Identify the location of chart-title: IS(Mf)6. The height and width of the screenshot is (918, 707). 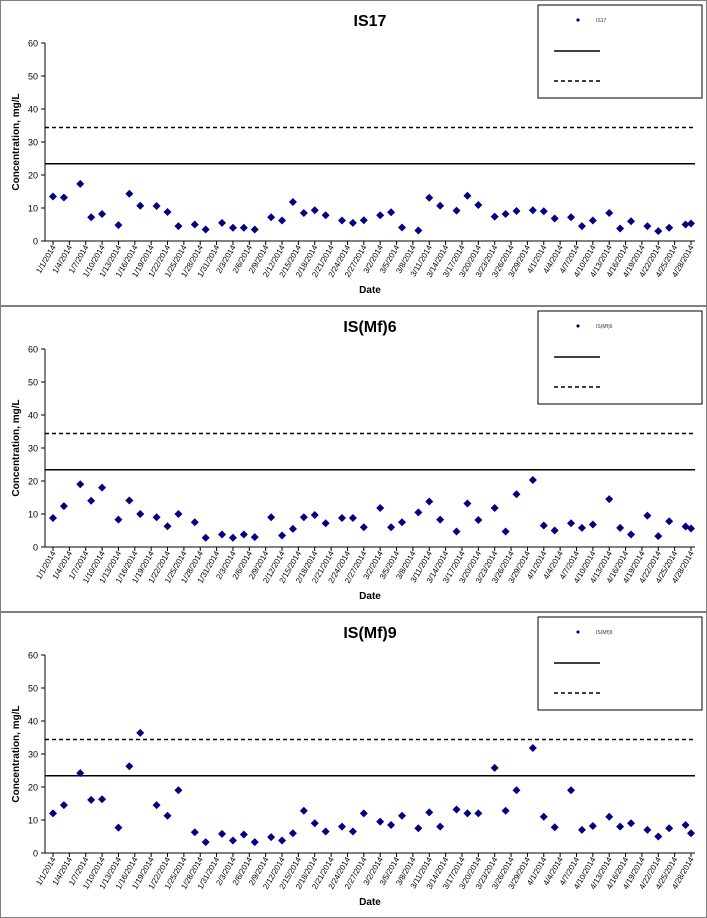
(369, 327).